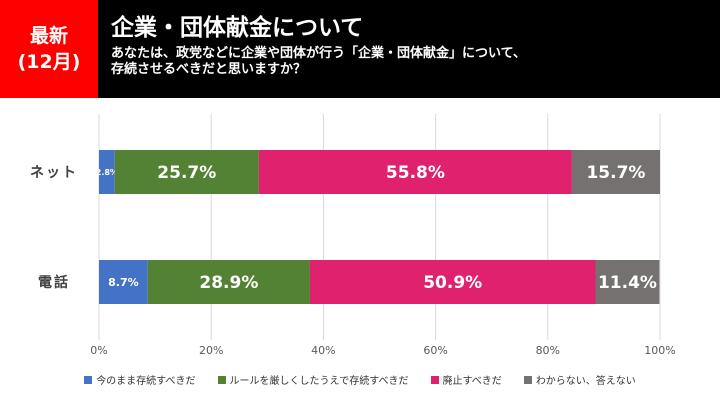 Image resolution: width=720 pixels, height=405 pixels. Describe the element at coordinates (209, 69) in the screenshot. I see `question-line-2: 存続させるべきだと思いますか？` at that location.